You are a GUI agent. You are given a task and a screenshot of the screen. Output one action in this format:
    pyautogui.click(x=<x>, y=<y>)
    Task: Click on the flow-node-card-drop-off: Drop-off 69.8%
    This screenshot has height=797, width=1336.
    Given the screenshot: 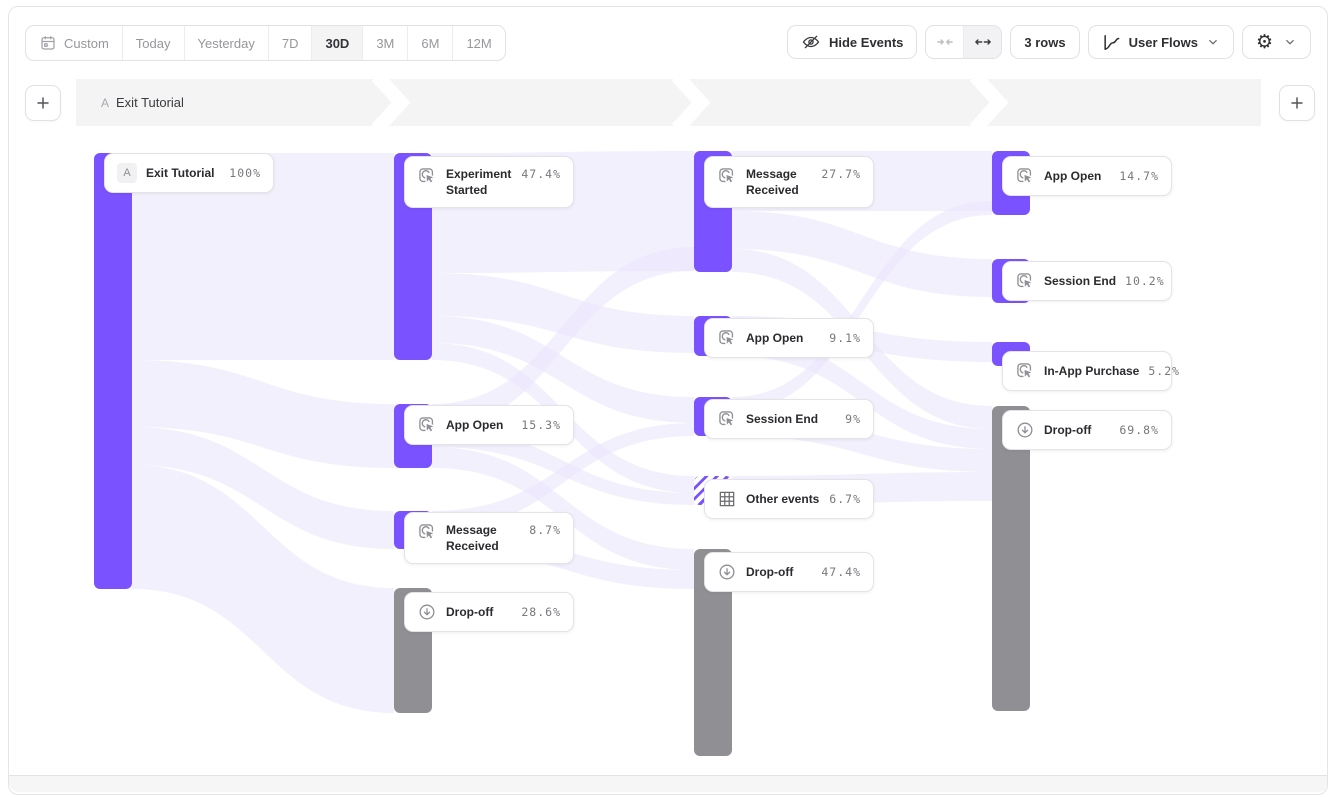 What is the action you would take?
    pyautogui.click(x=1087, y=430)
    